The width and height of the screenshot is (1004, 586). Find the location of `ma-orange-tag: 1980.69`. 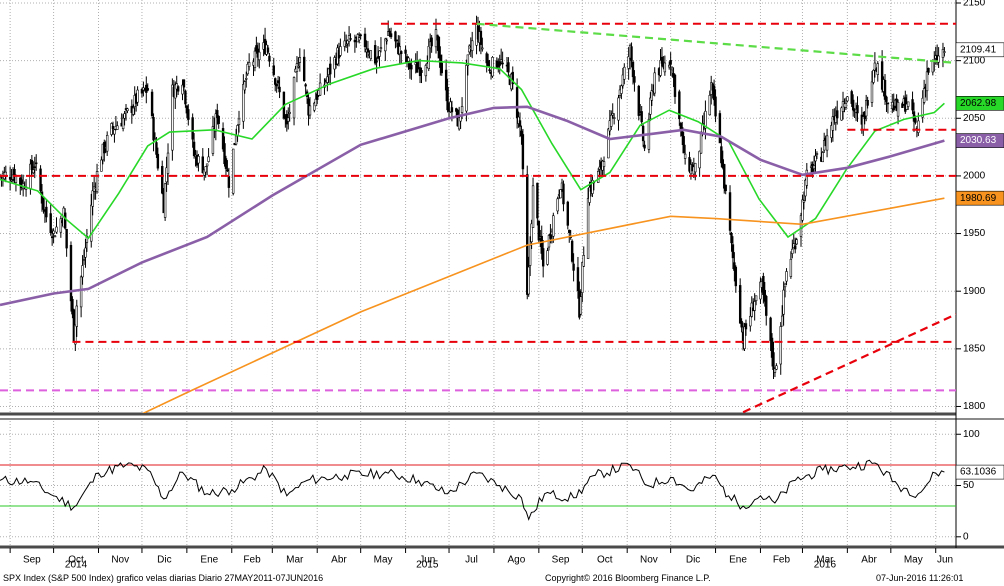

ma-orange-tag: 1980.69 is located at coordinates (978, 198).